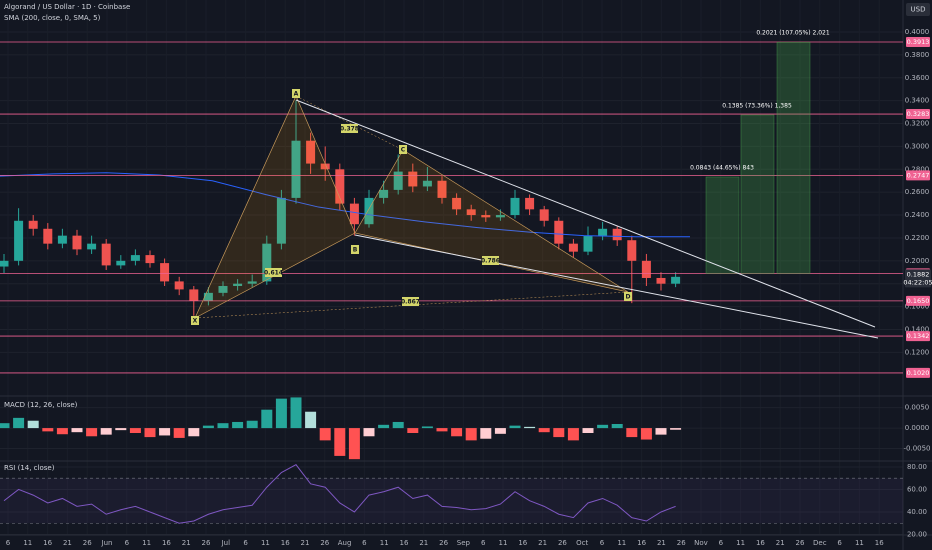 This screenshot has width=932, height=550. I want to click on y-tick-label: 0.2000, so click(917, 261).